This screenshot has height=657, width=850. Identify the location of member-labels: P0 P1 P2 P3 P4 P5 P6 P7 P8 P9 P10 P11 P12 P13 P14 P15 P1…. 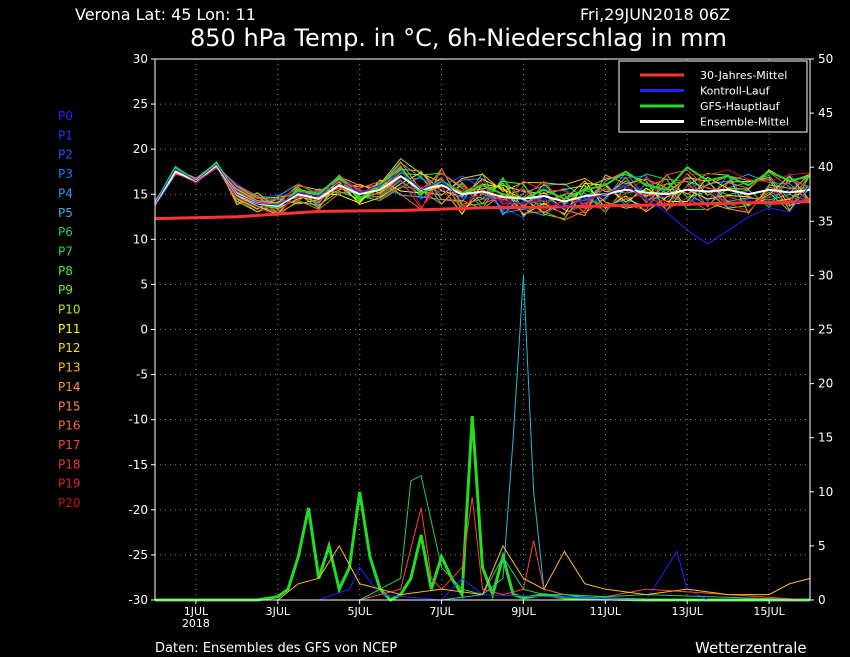
(69, 309).